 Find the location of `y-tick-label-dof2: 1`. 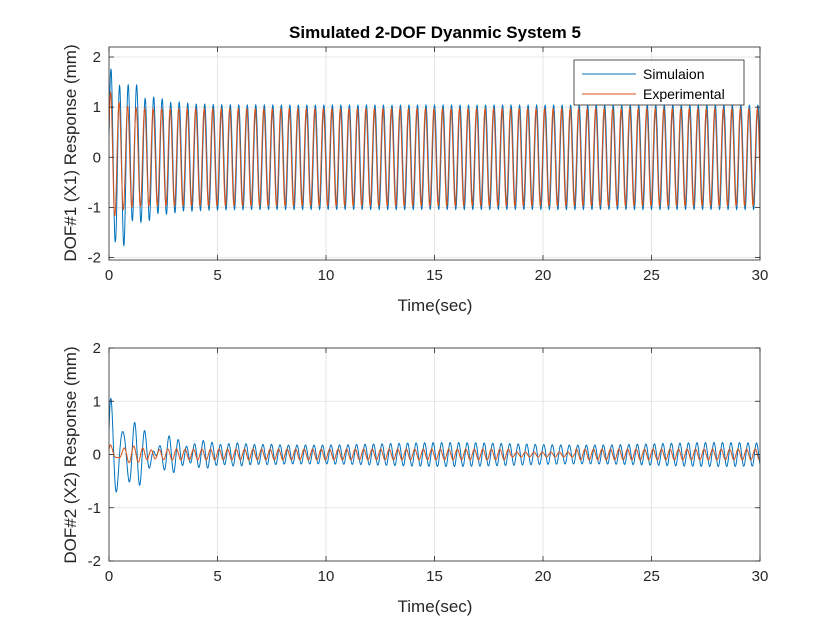

y-tick-label-dof2: 1 is located at coordinates (97, 401).